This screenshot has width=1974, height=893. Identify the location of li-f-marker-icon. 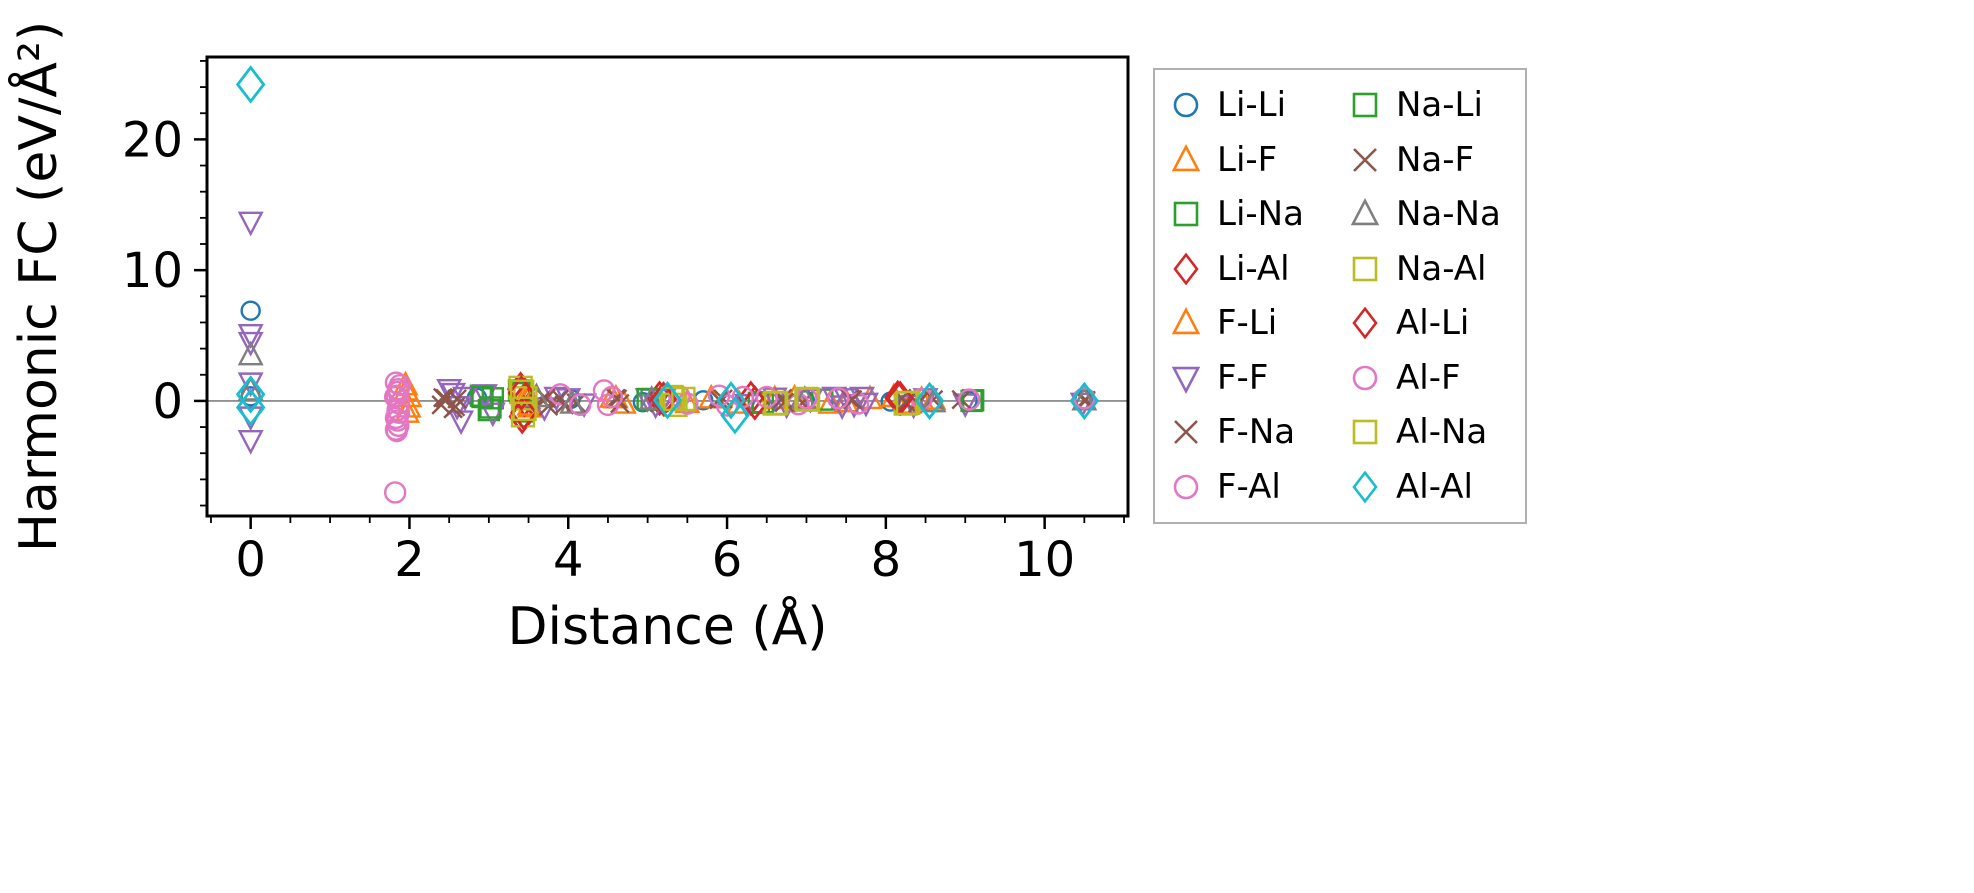
(1186, 157).